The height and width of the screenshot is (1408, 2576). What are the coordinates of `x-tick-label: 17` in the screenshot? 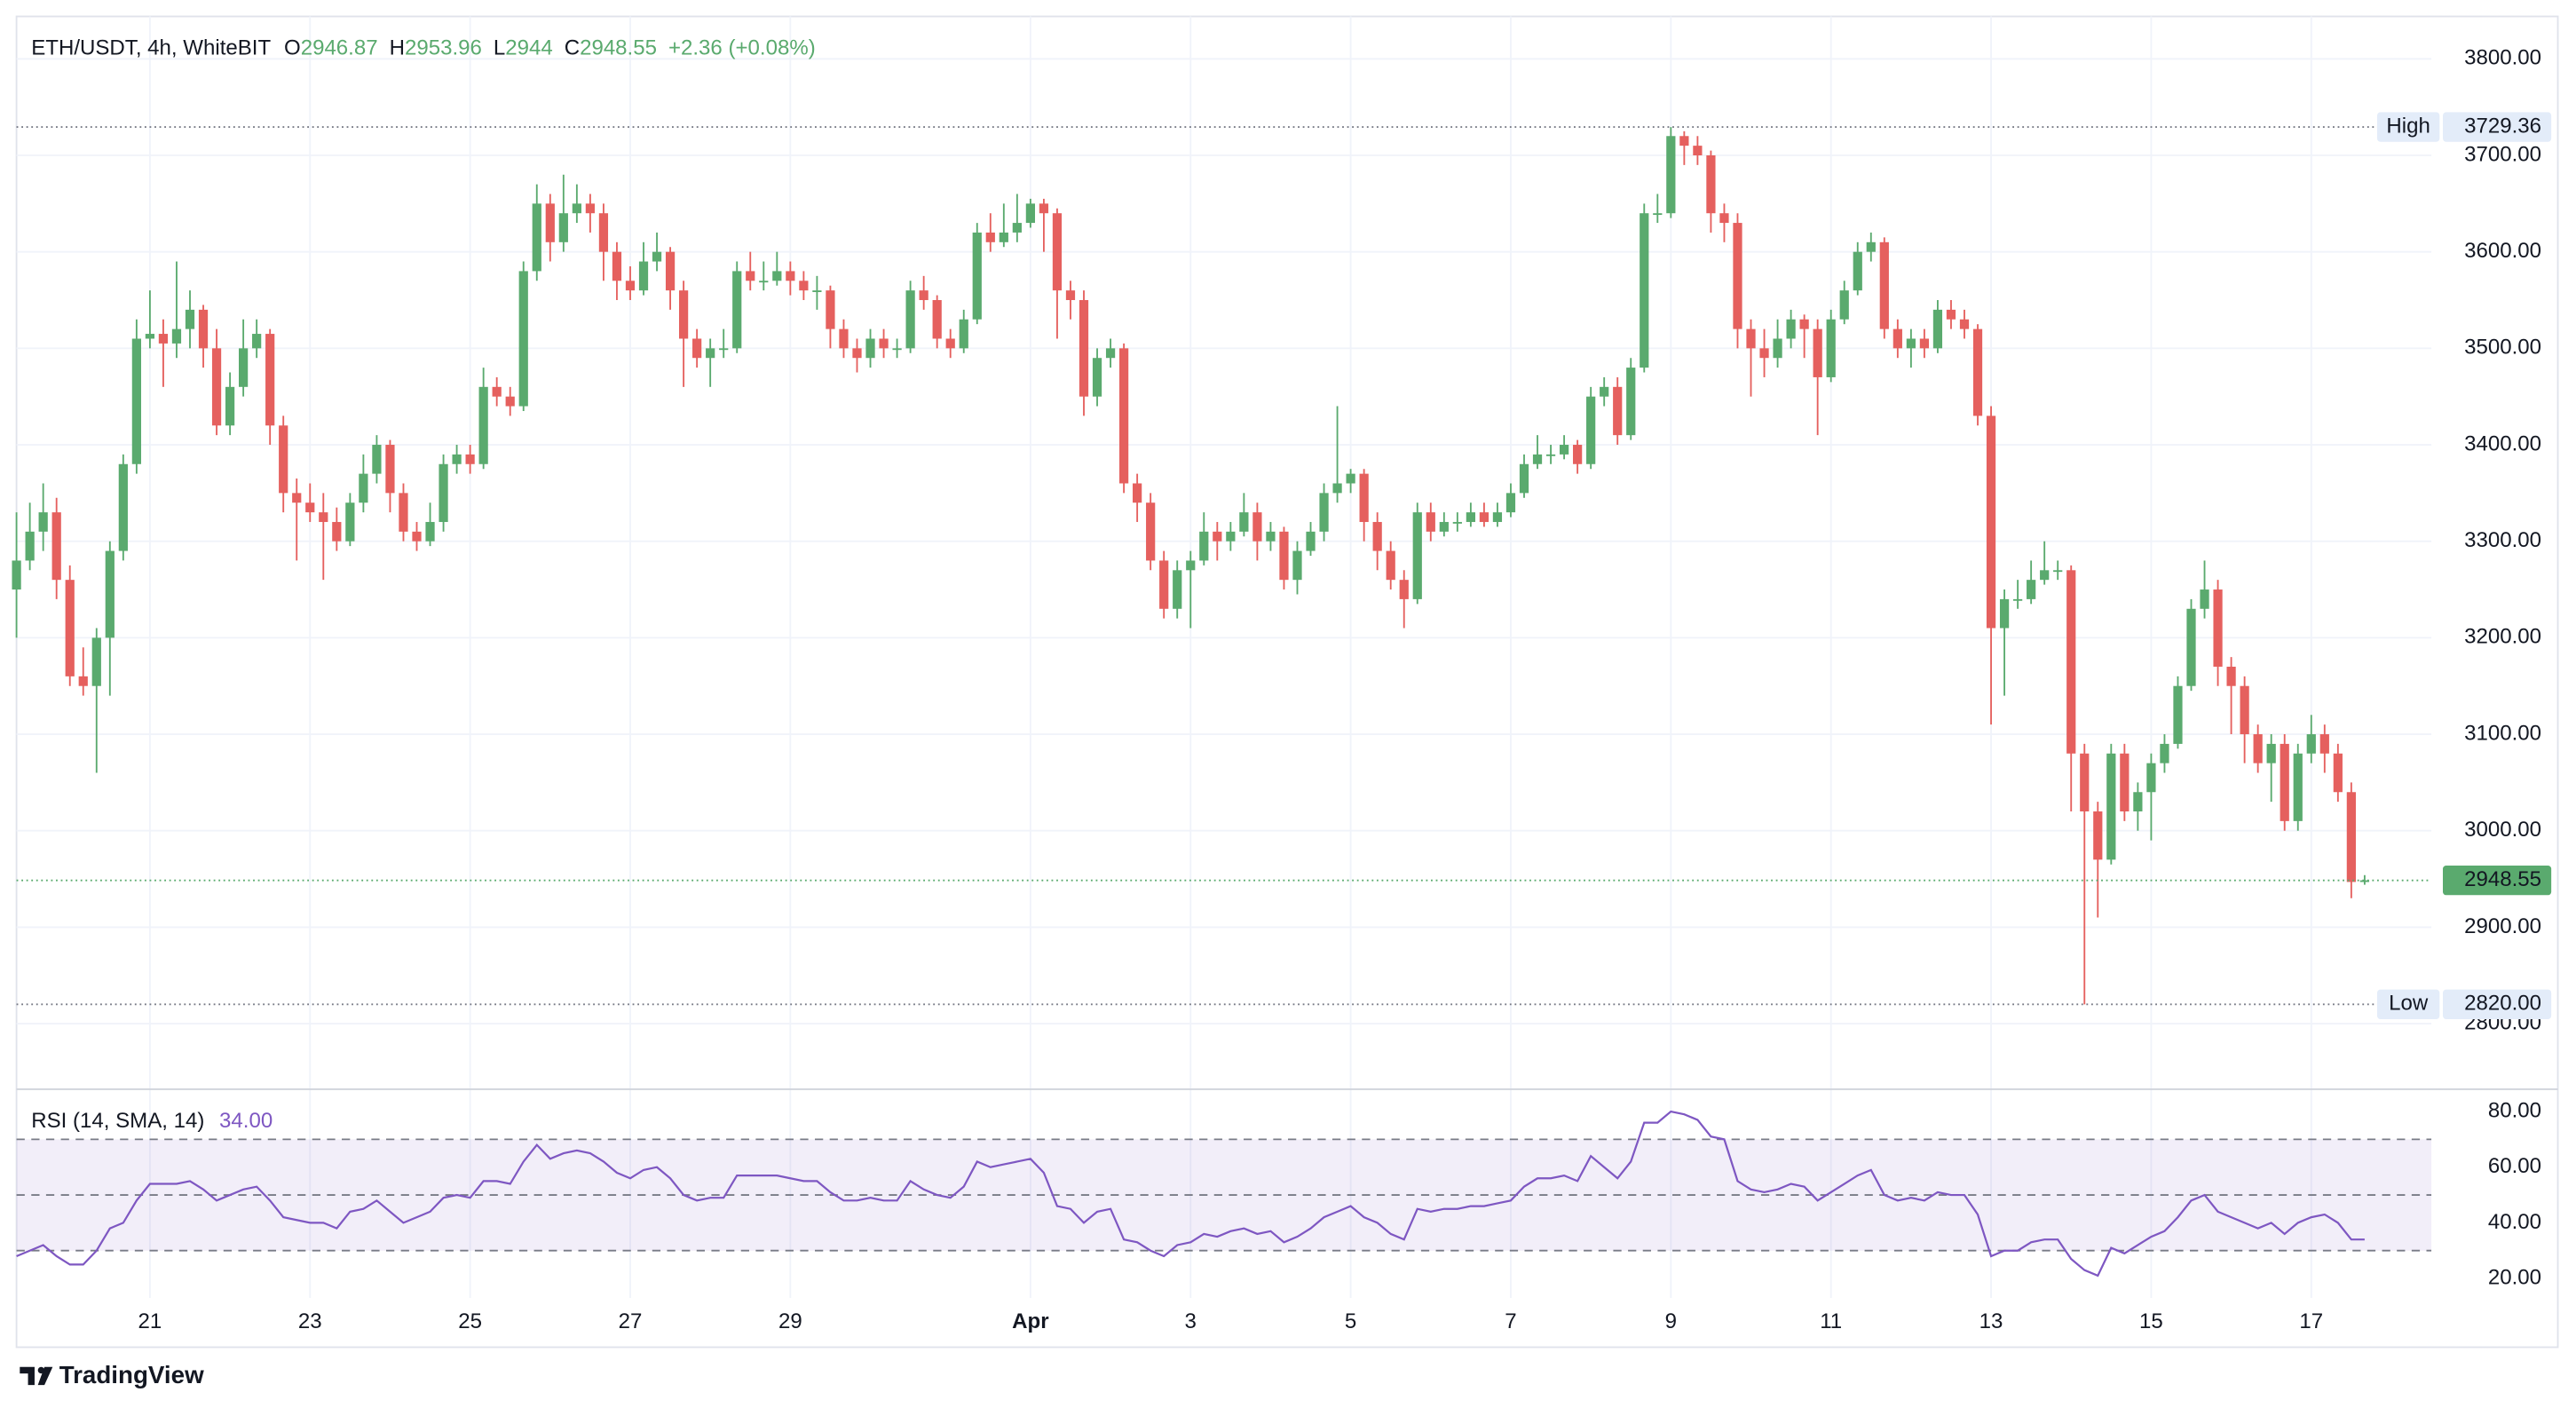 It's located at (2311, 1321).